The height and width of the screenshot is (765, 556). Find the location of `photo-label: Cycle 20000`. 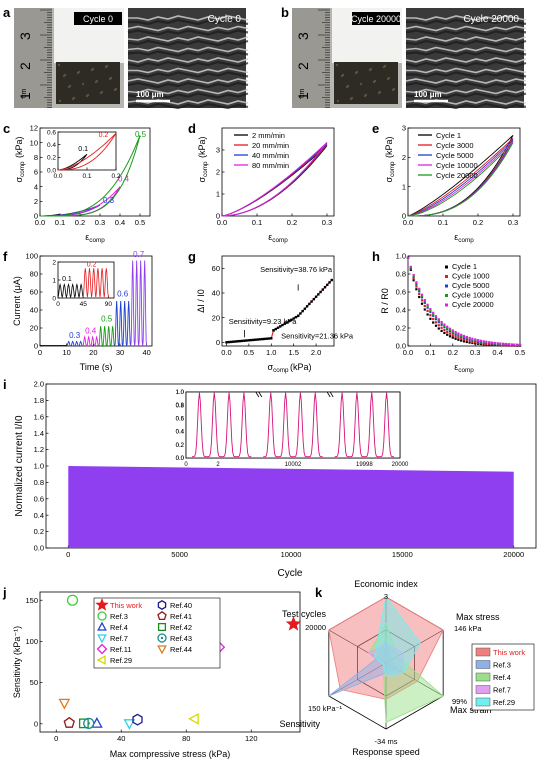

photo-label: Cycle 20000 is located at coordinates (376, 19).